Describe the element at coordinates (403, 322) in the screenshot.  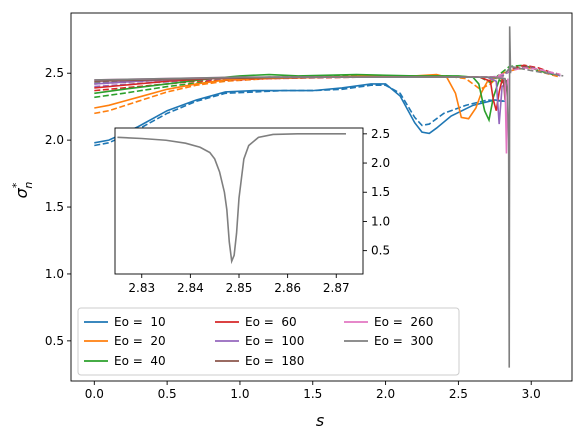
I see `legend-label: Eo = 260` at that location.